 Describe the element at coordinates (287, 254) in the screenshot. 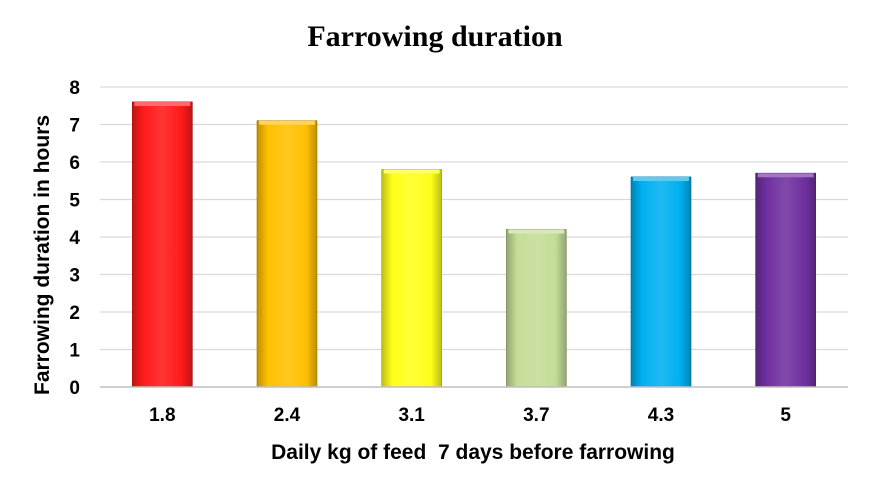

I see `bar-2.4` at that location.